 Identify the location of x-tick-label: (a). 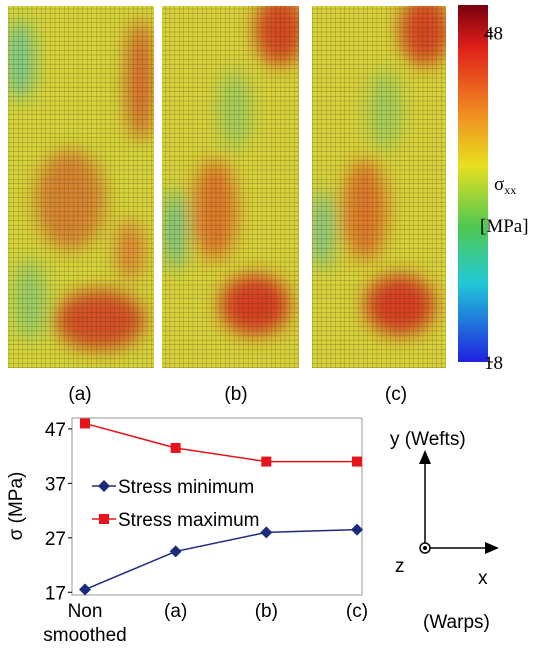
(175, 611).